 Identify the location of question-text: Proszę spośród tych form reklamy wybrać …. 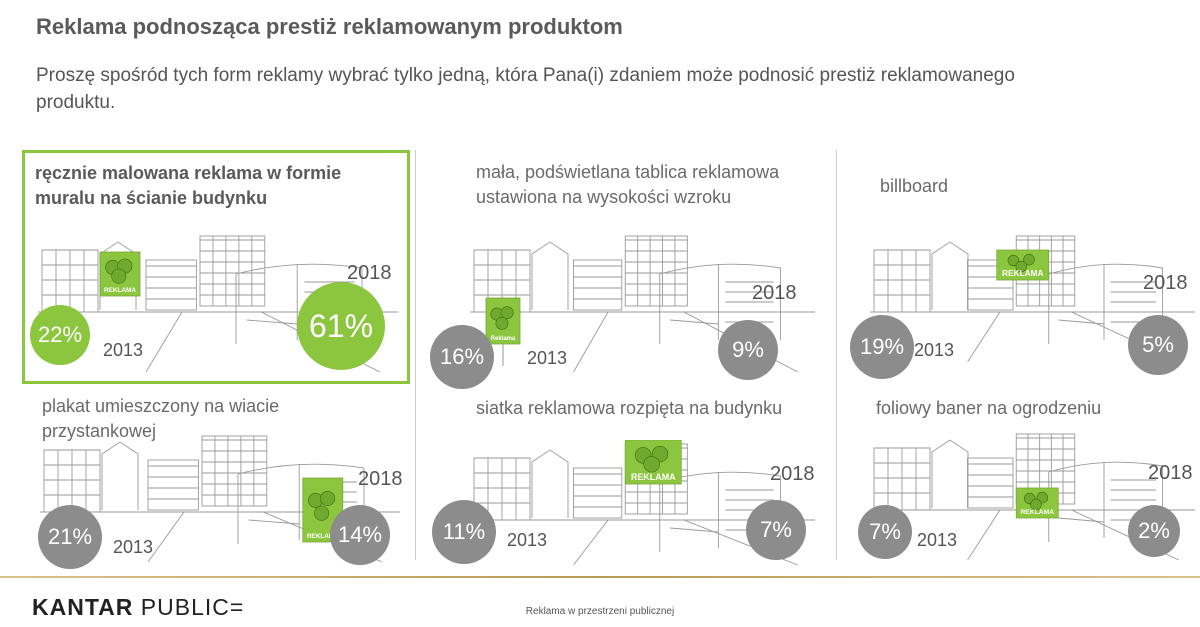
(525, 89).